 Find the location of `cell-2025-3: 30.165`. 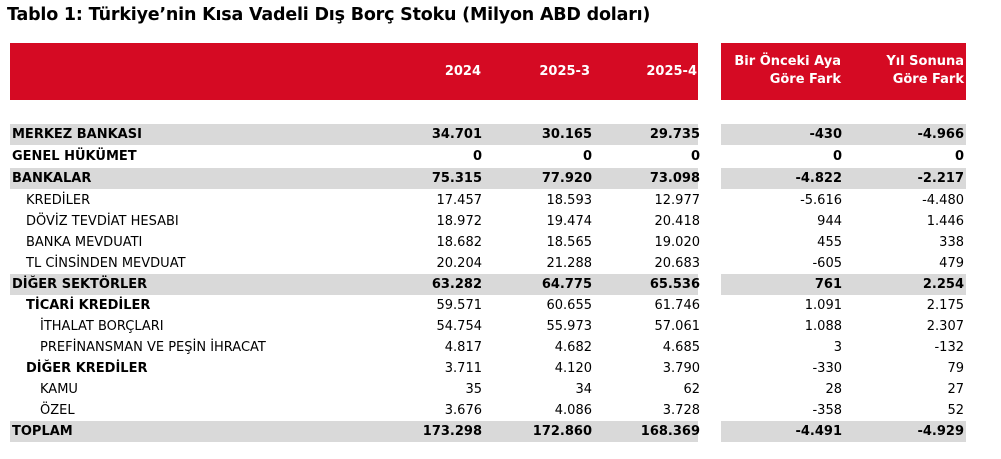

cell-2025-3: 30.165 is located at coordinates (566, 134).